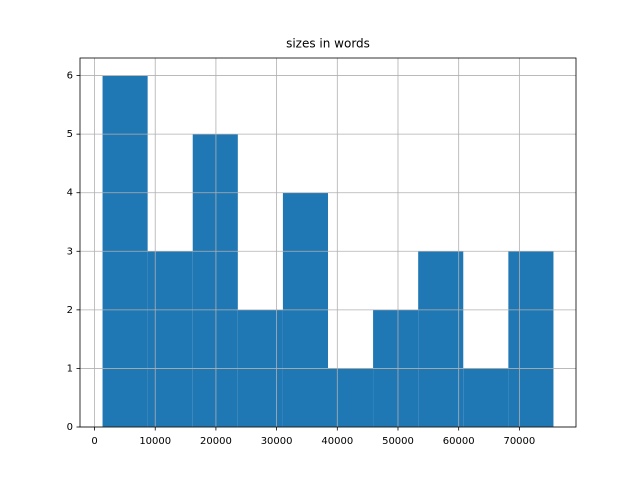 The height and width of the screenshot is (480, 640). What do you see at coordinates (398, 441) in the screenshot?
I see `x-tick-label: 50000` at bounding box center [398, 441].